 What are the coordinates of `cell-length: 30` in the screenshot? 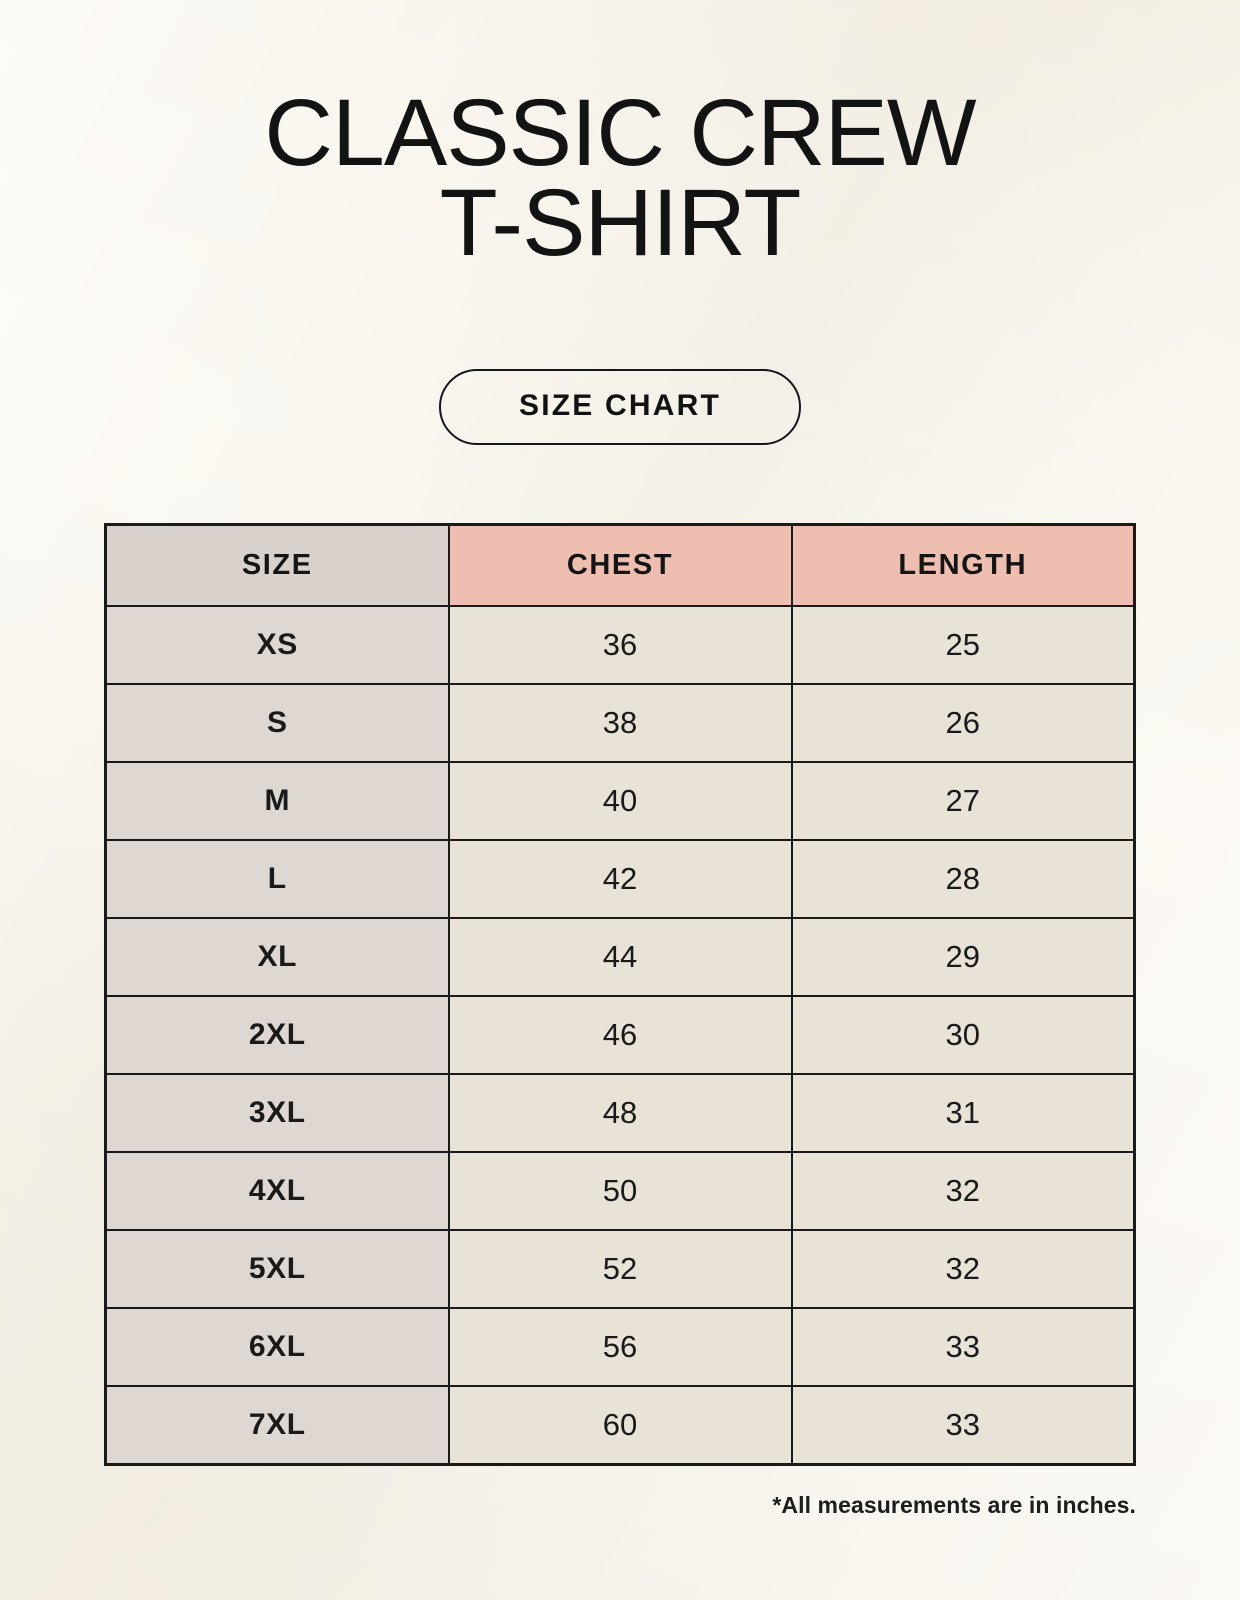 It's located at (963, 1035).